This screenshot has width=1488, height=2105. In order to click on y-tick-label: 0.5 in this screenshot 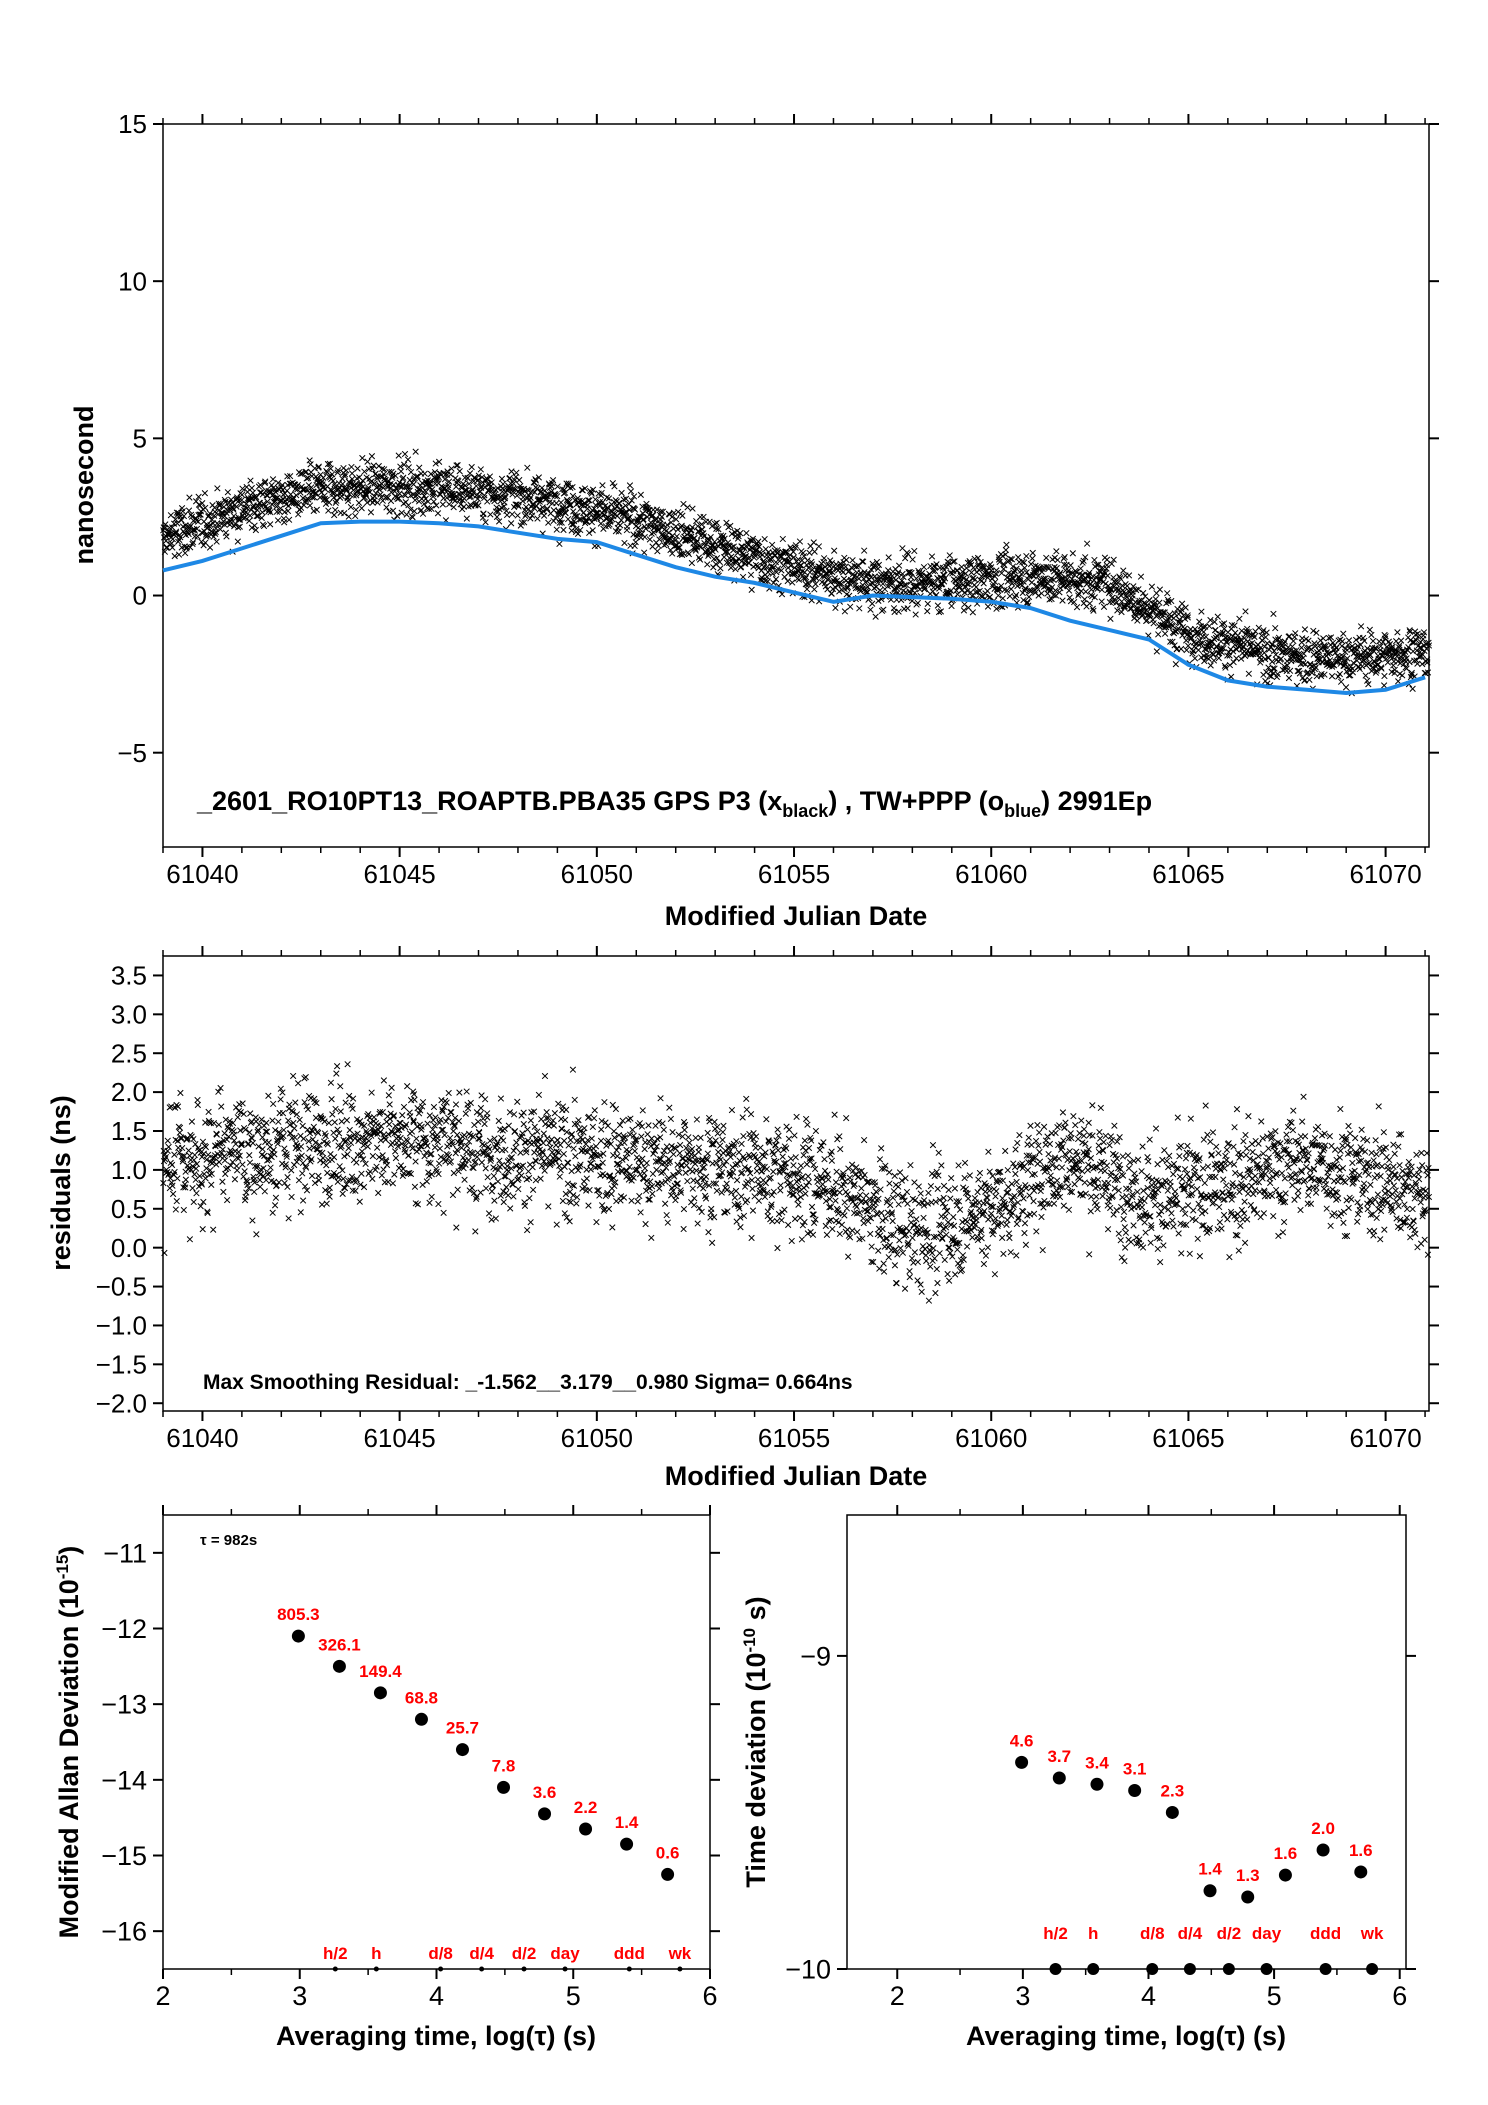, I will do `click(129, 1209)`.